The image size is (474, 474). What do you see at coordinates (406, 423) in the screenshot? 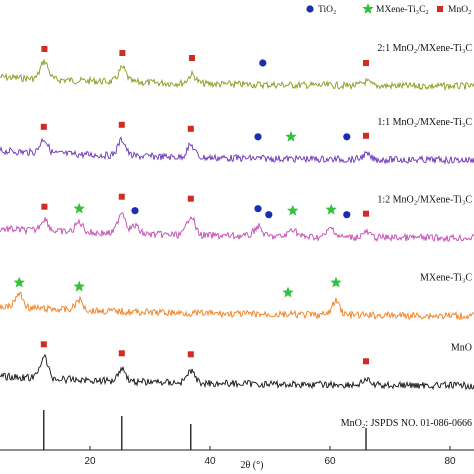
I see `reference-label: MnO₂: JSPDS NO. 01-086-0666` at bounding box center [406, 423].